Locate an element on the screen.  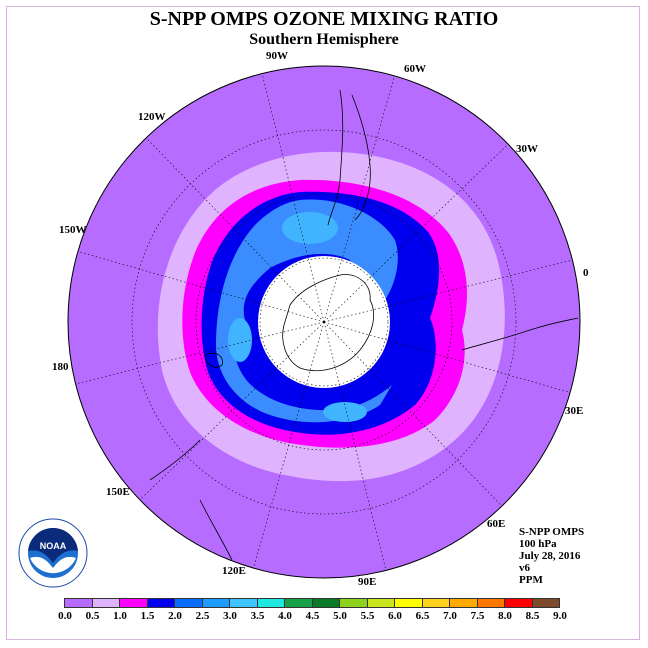
colorbar-tick-label: 2.0 is located at coordinates (175, 616).